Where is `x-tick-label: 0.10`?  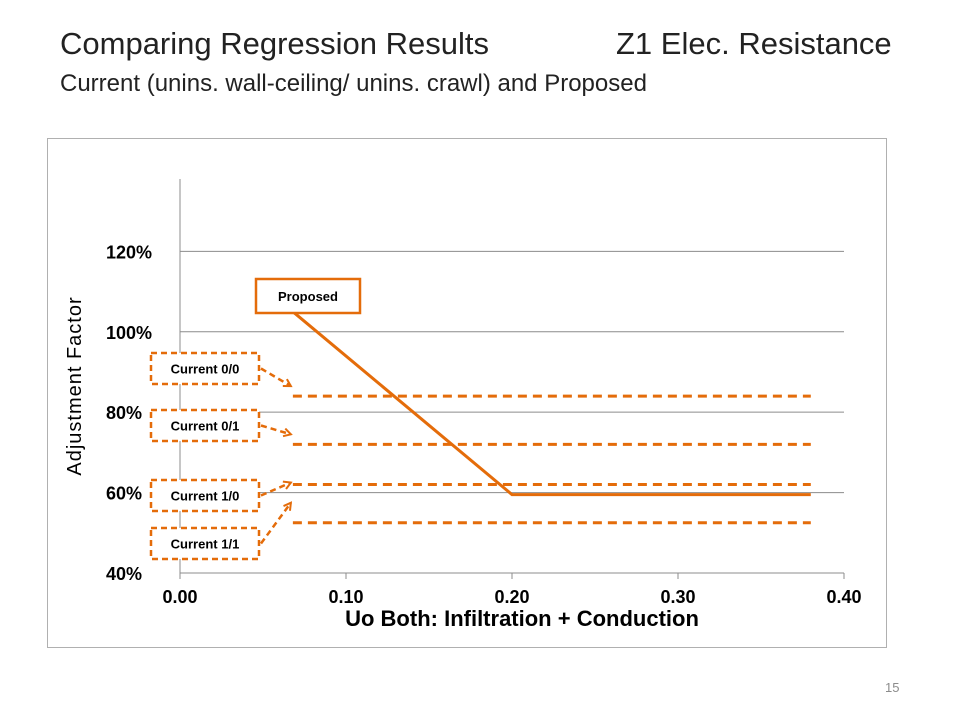 x-tick-label: 0.10 is located at coordinates (345, 597).